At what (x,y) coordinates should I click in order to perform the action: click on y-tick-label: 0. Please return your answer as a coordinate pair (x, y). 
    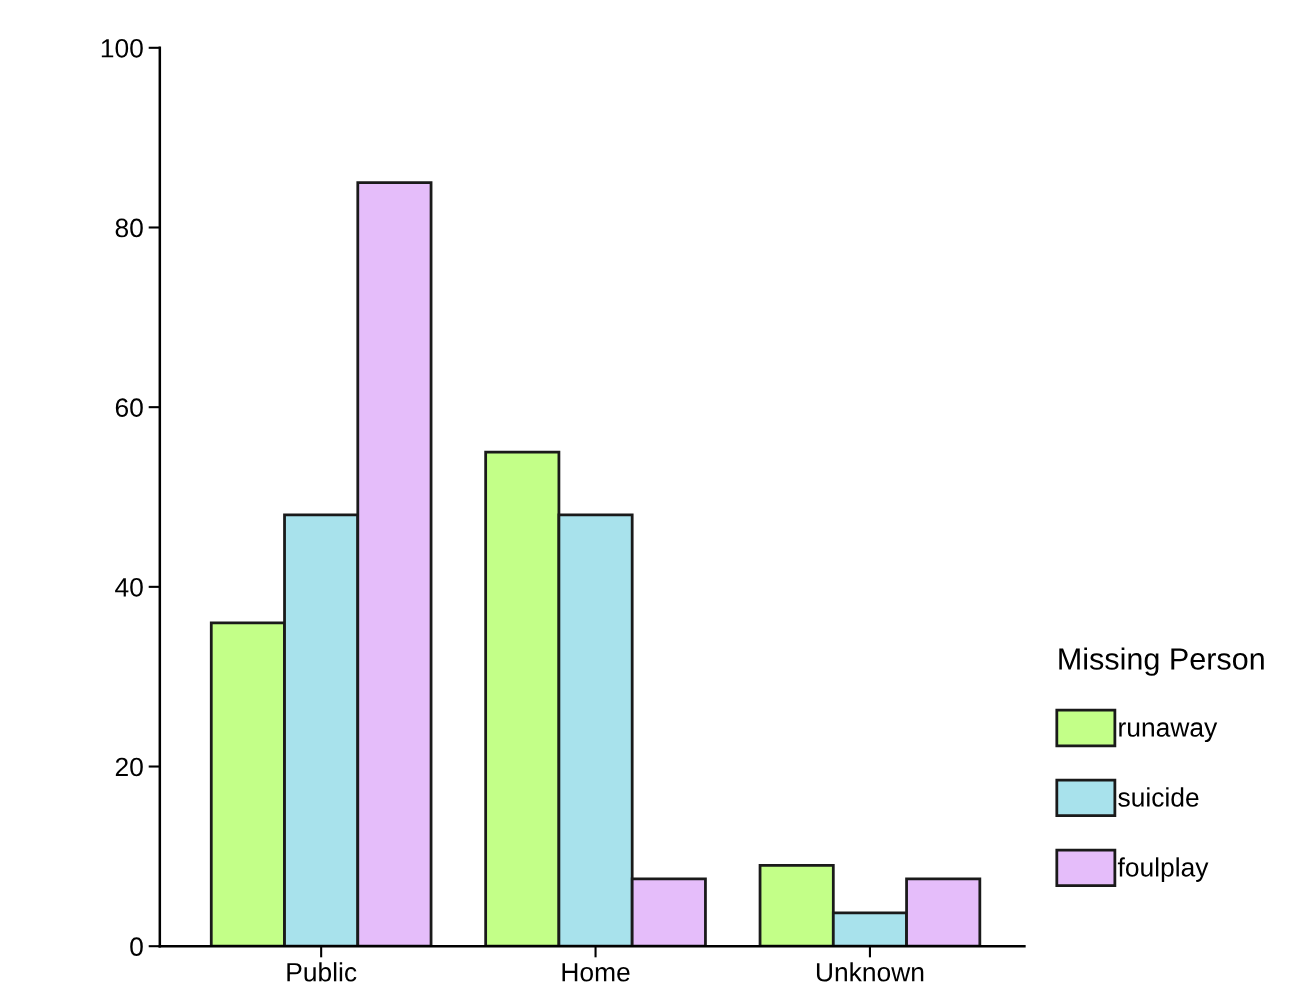
    Looking at the image, I should click on (136, 947).